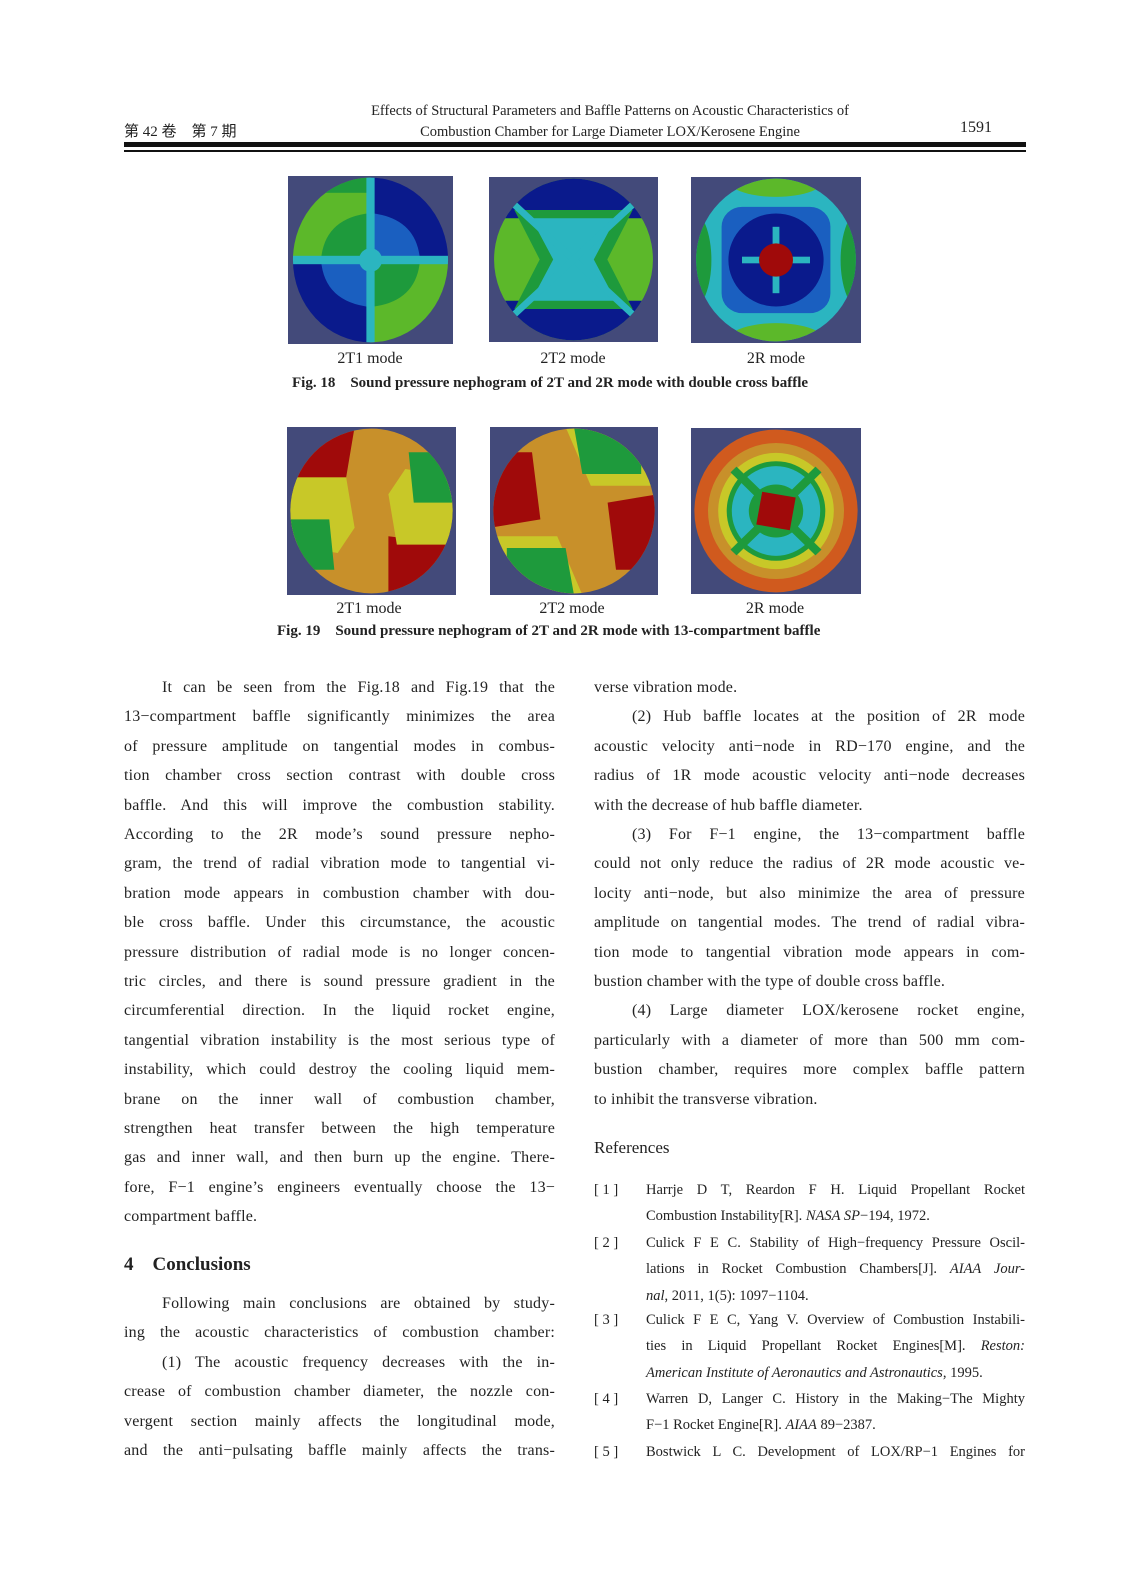 This screenshot has height=1591, width=1134. Describe the element at coordinates (666, 687) in the screenshot. I see `text-line: verse vibration mode.` at that location.